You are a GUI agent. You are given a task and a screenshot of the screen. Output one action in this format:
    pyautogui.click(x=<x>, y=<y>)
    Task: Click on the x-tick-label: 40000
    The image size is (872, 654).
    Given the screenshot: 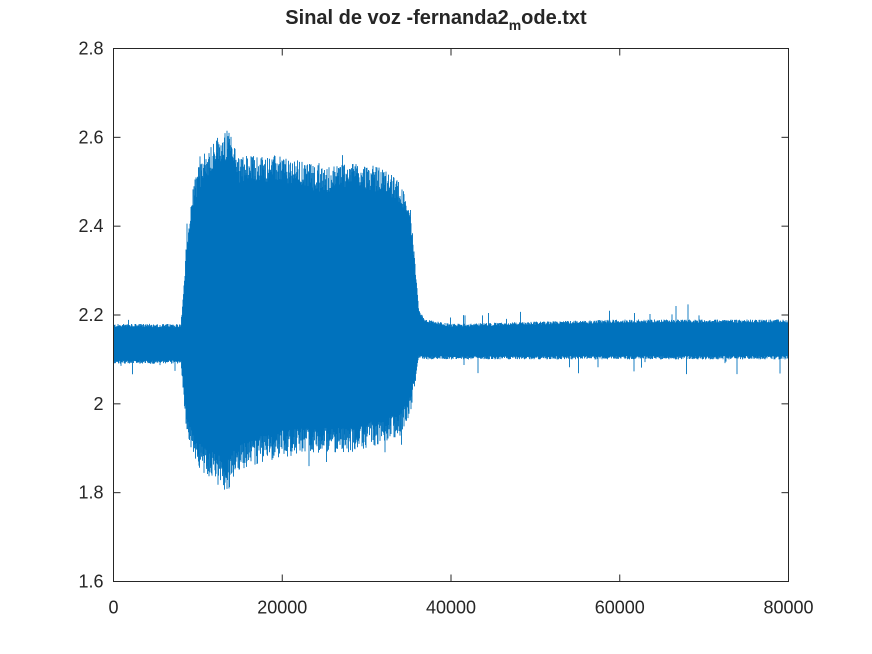 What is the action you would take?
    pyautogui.click(x=451, y=608)
    